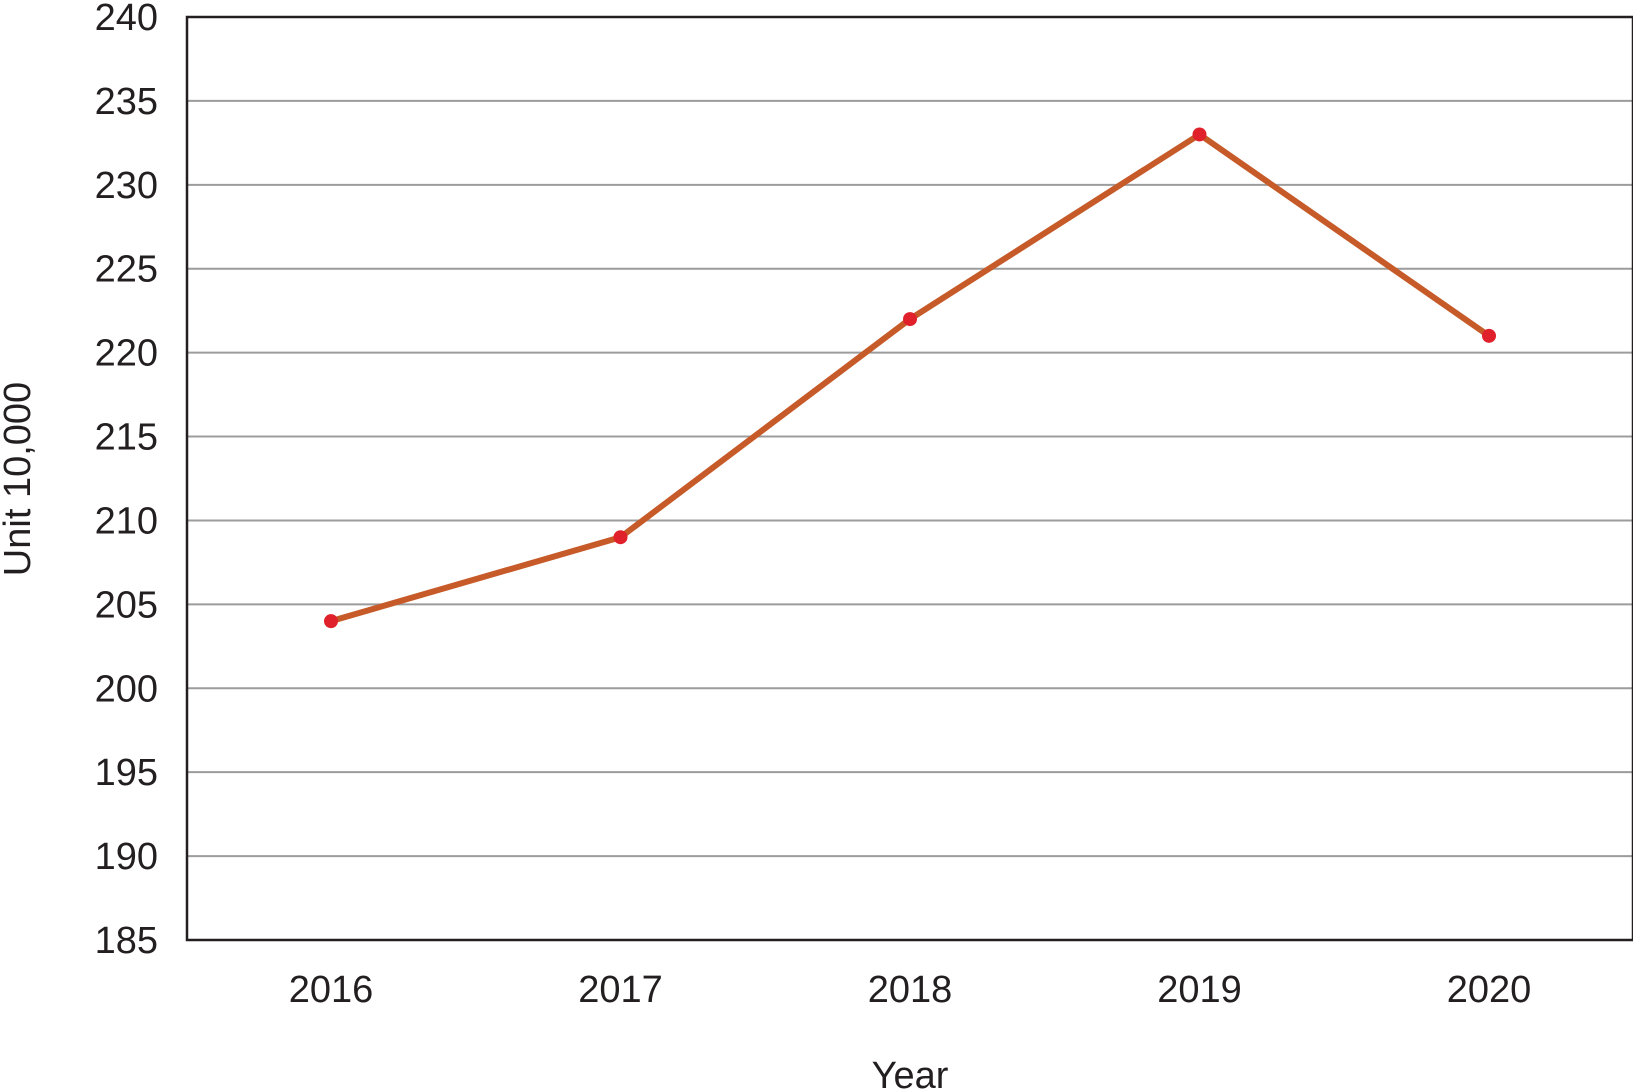 This screenshot has width=1633, height=1091. I want to click on x-tick-label-2018: 2018, so click(910, 990).